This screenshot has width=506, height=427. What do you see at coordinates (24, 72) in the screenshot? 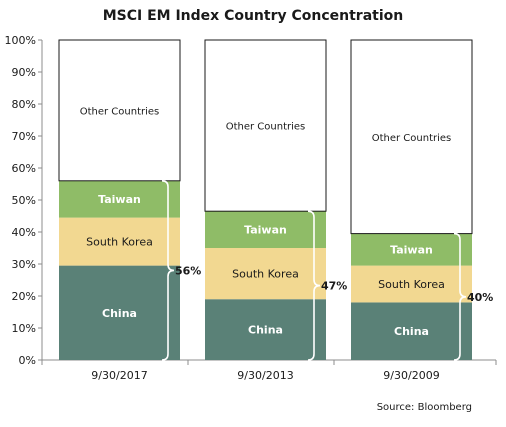
I see `y-tick-label: 90%` at bounding box center [24, 72].